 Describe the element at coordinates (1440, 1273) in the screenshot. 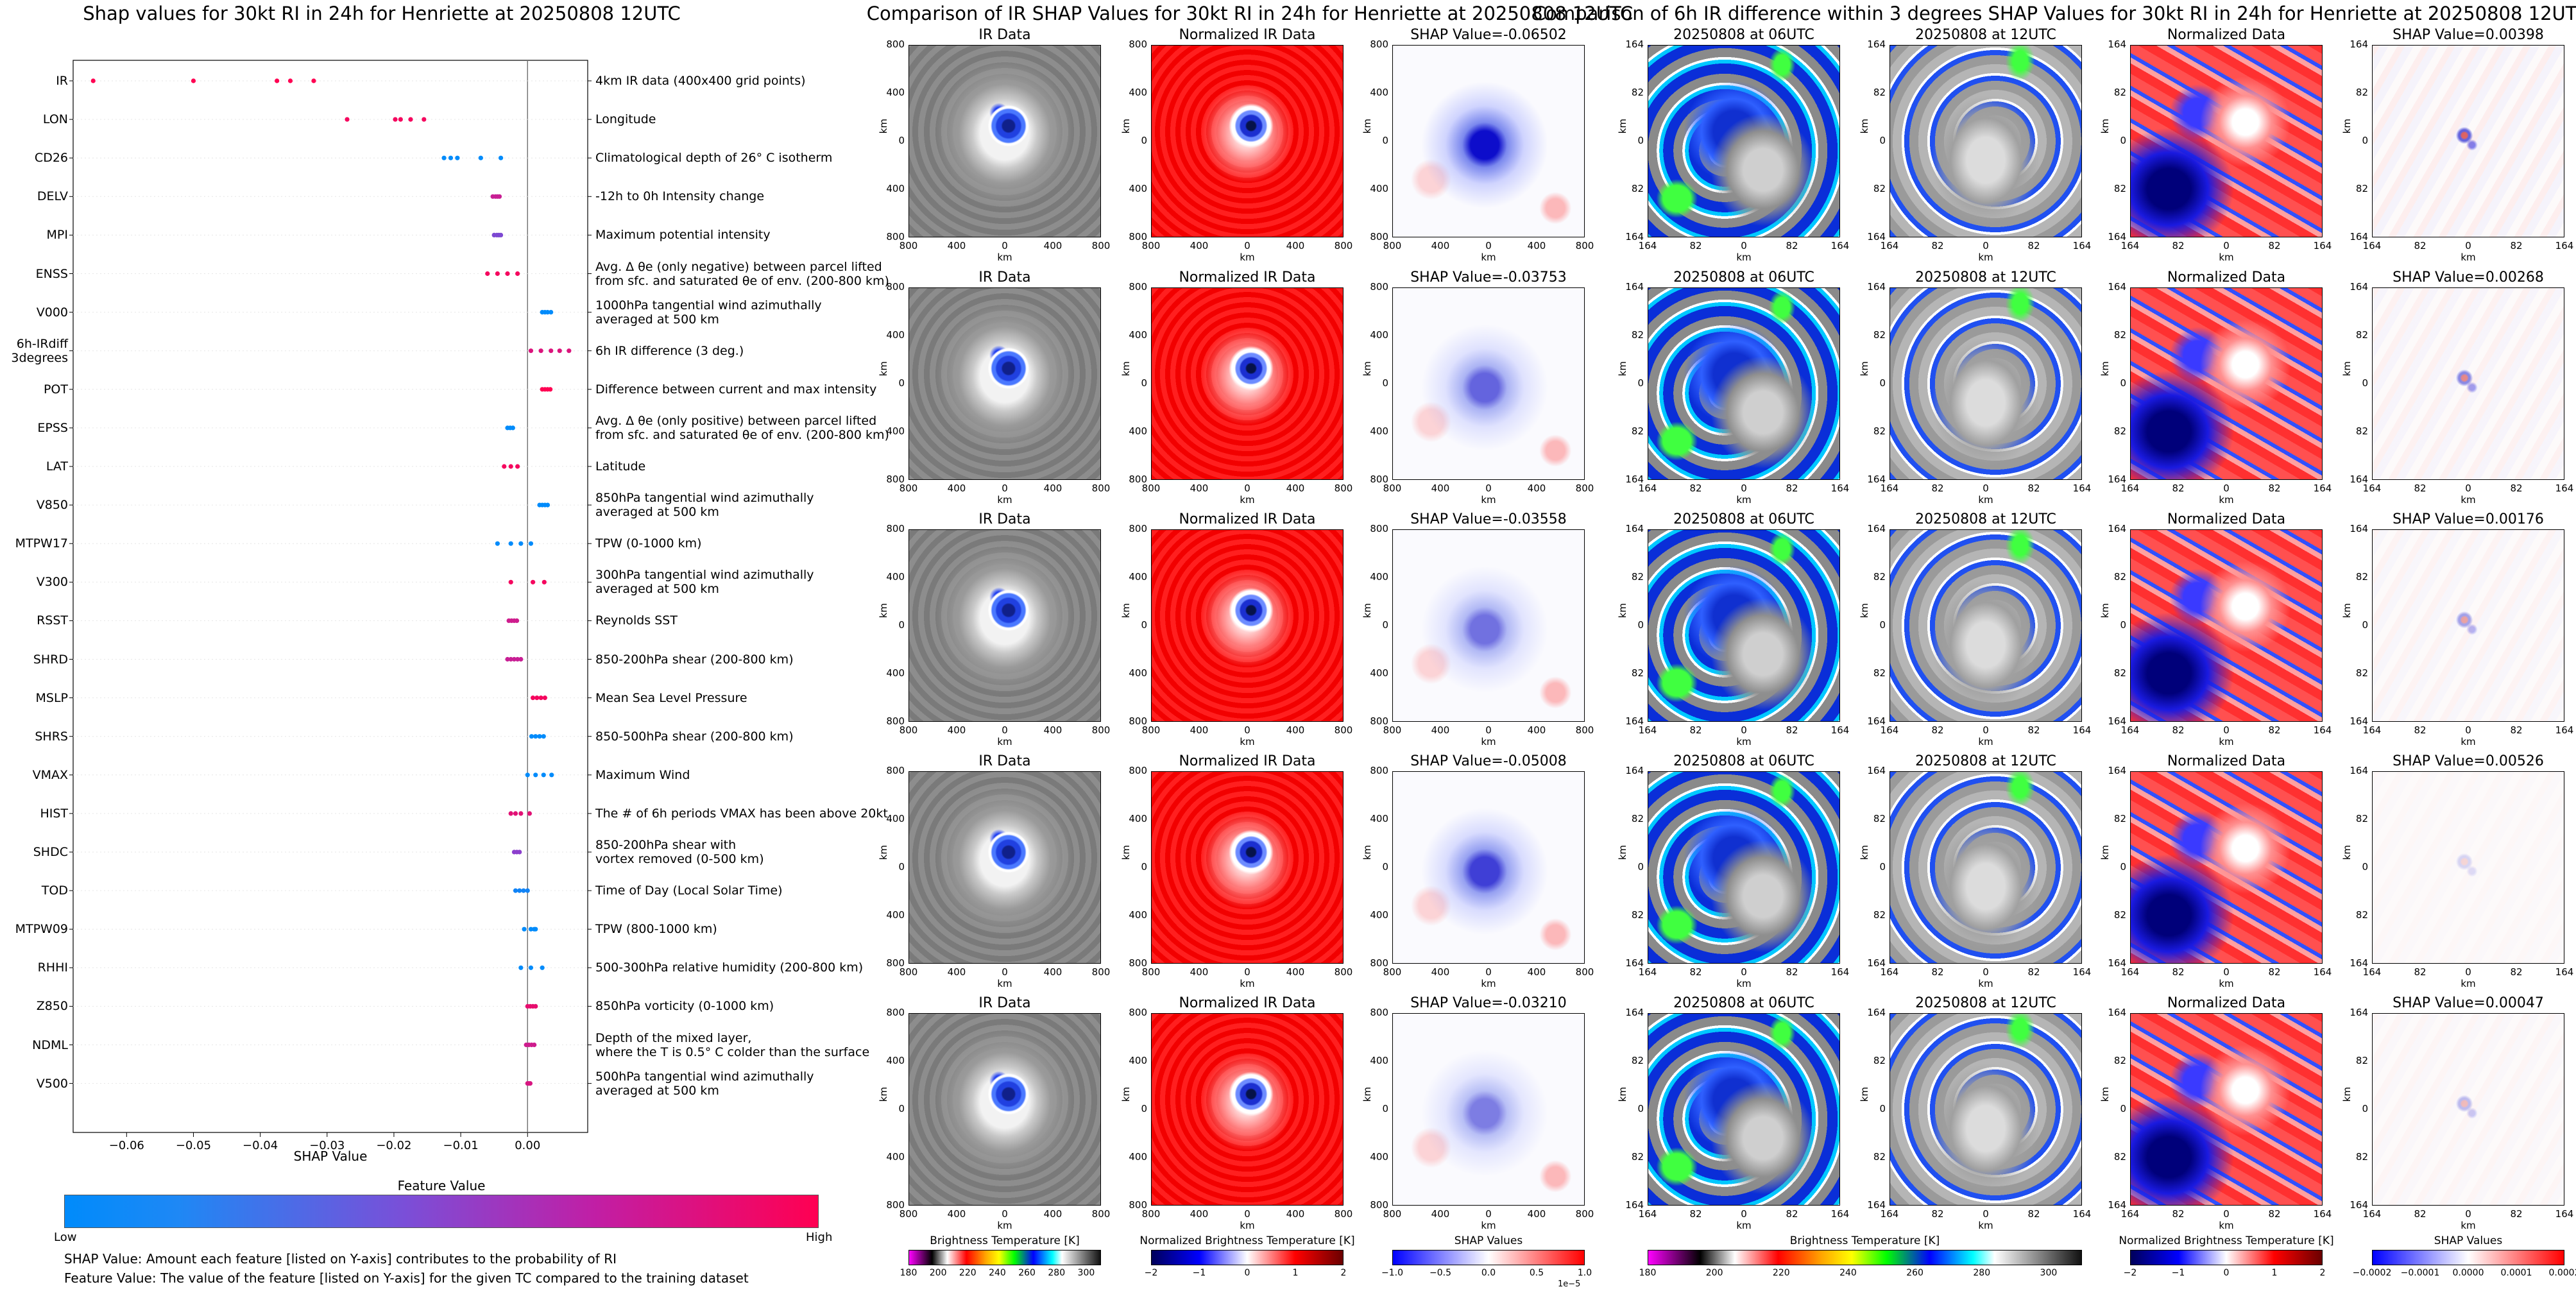

I see `ir-shap-colorbar-tick: −0.5` at that location.